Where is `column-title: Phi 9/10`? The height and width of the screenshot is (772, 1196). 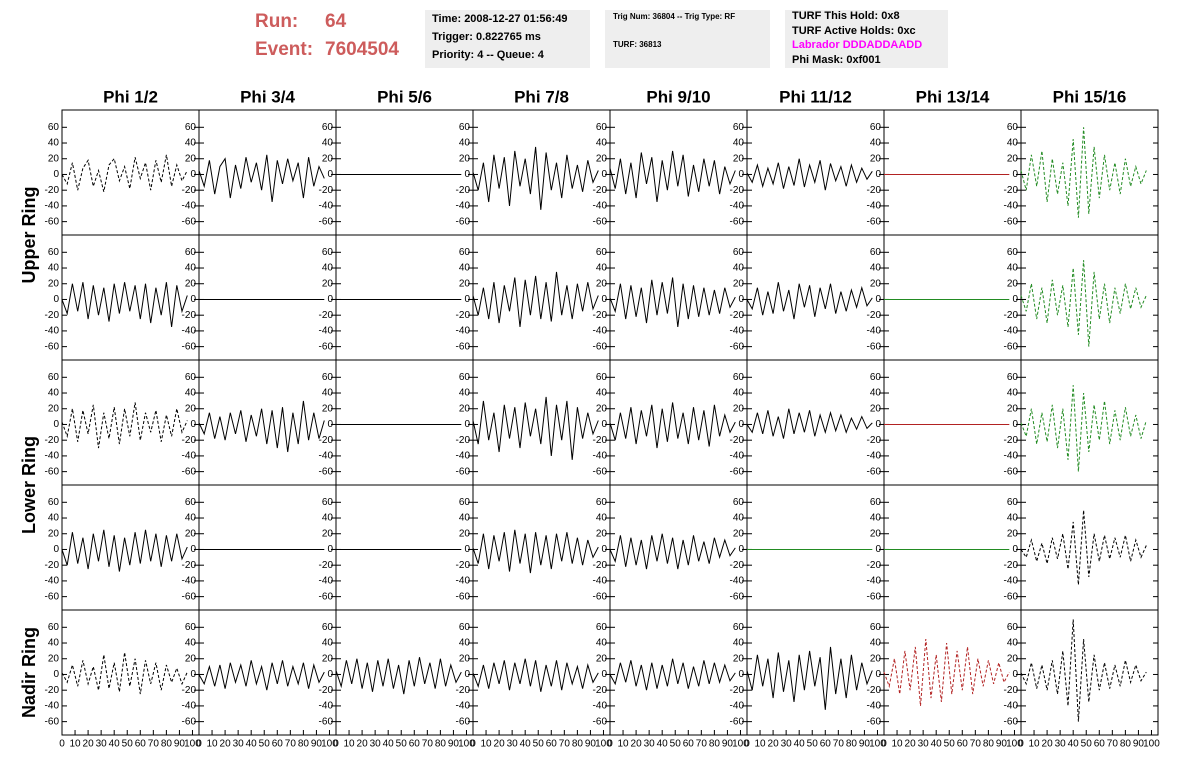 column-title: Phi 9/10 is located at coordinates (678, 96).